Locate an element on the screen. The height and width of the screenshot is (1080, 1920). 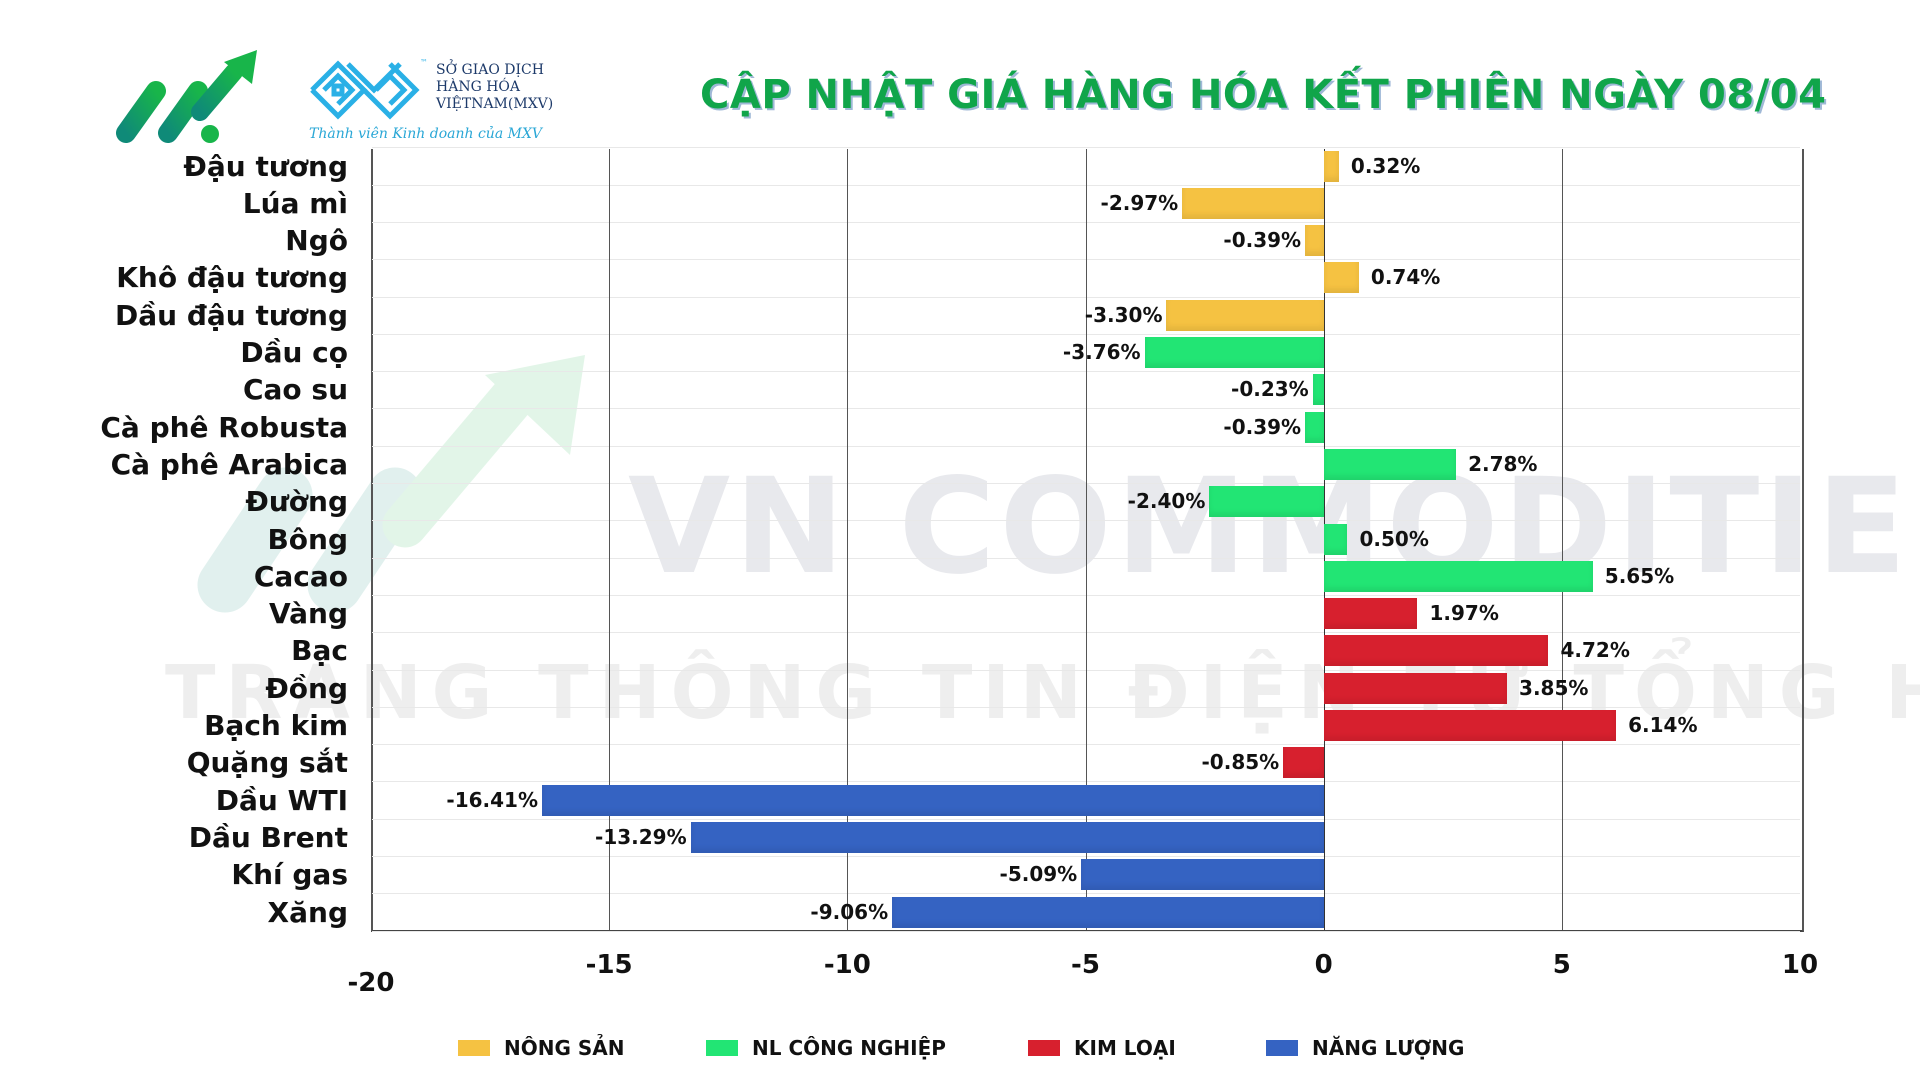
growth-arrow-icon is located at coordinates (186, 96).